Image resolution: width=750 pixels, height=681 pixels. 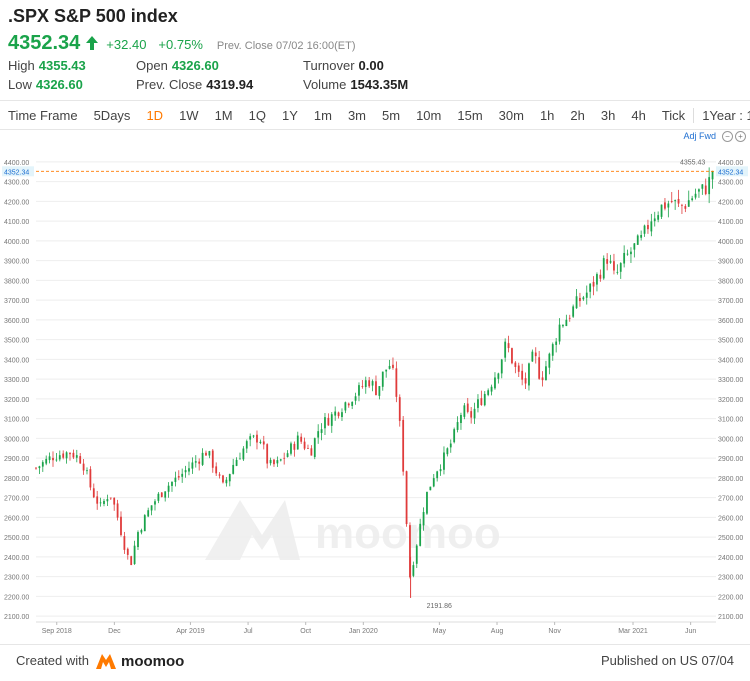 I want to click on x-tick-label: Jan 2020, so click(x=363, y=631).